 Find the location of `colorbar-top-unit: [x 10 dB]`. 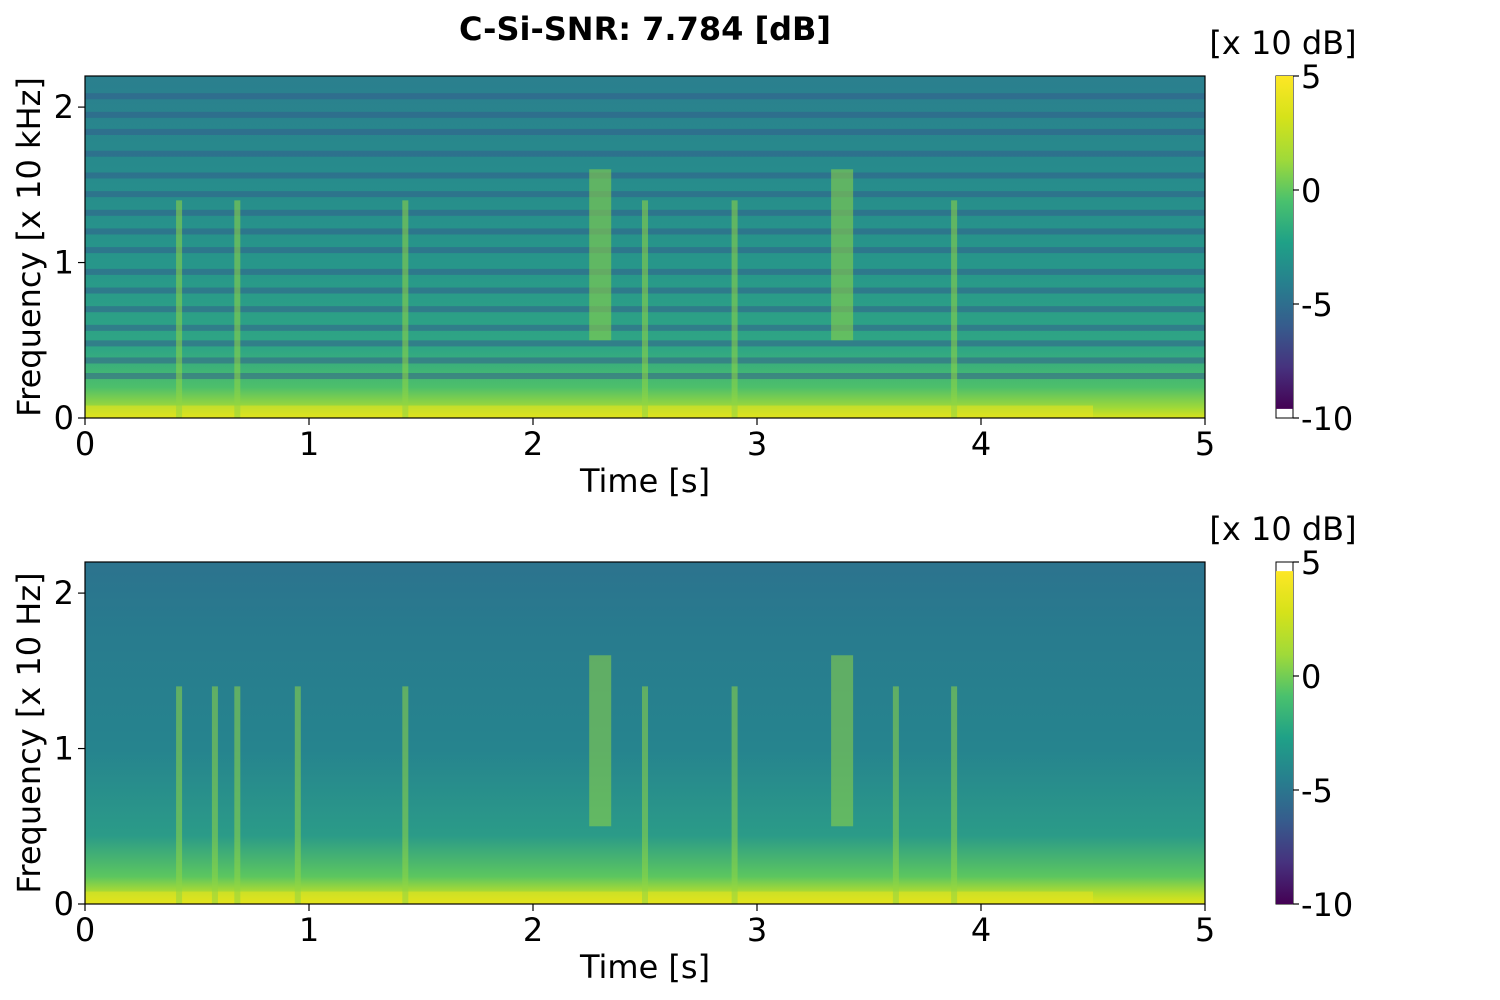

colorbar-top-unit: [x 10 dB] is located at coordinates (1282, 43).